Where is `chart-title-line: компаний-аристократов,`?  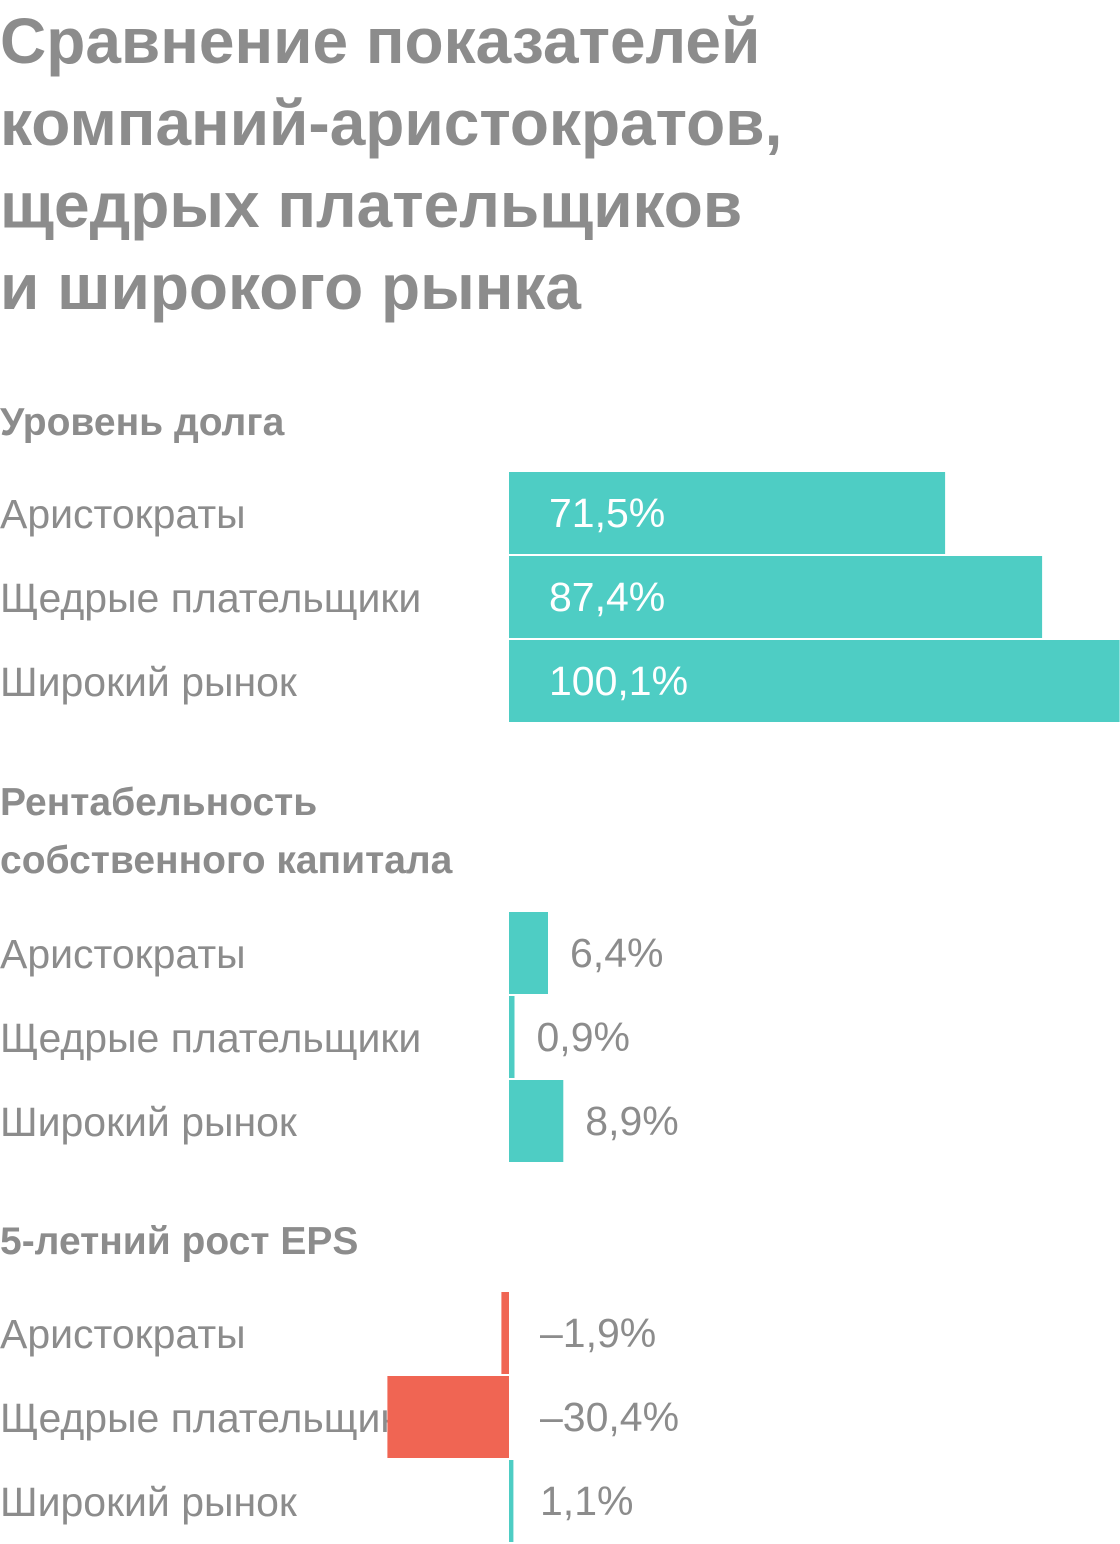 chart-title-line: компаний-аристократов, is located at coordinates (391, 123).